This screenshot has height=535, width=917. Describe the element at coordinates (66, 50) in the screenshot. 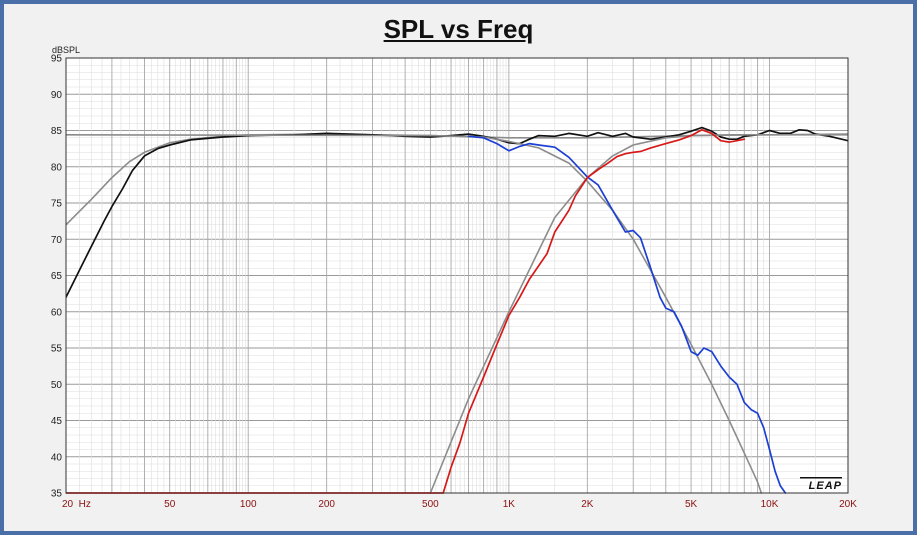

I see `y-axis-label: dBSPL` at that location.